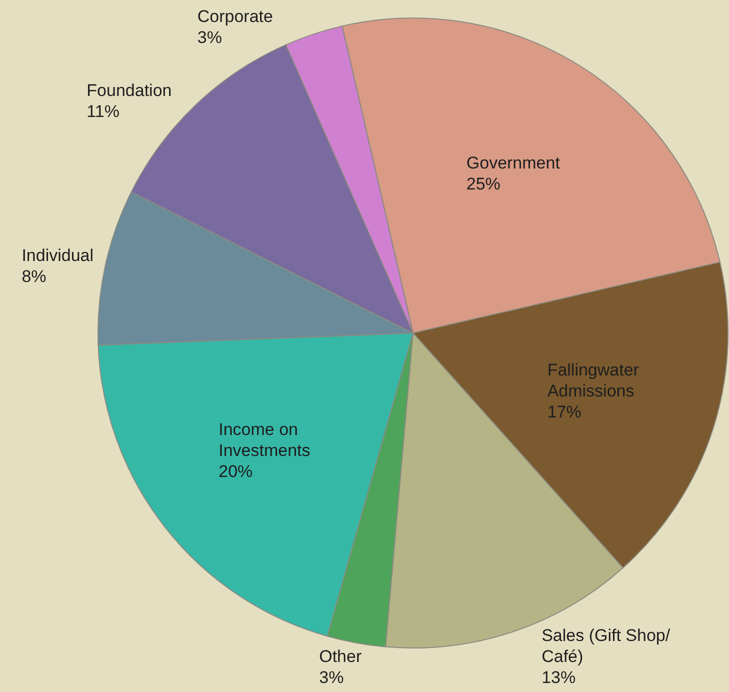  Describe the element at coordinates (606, 646) in the screenshot. I see `slice-label: Sales (Gift Shop/ Café)` at that location.